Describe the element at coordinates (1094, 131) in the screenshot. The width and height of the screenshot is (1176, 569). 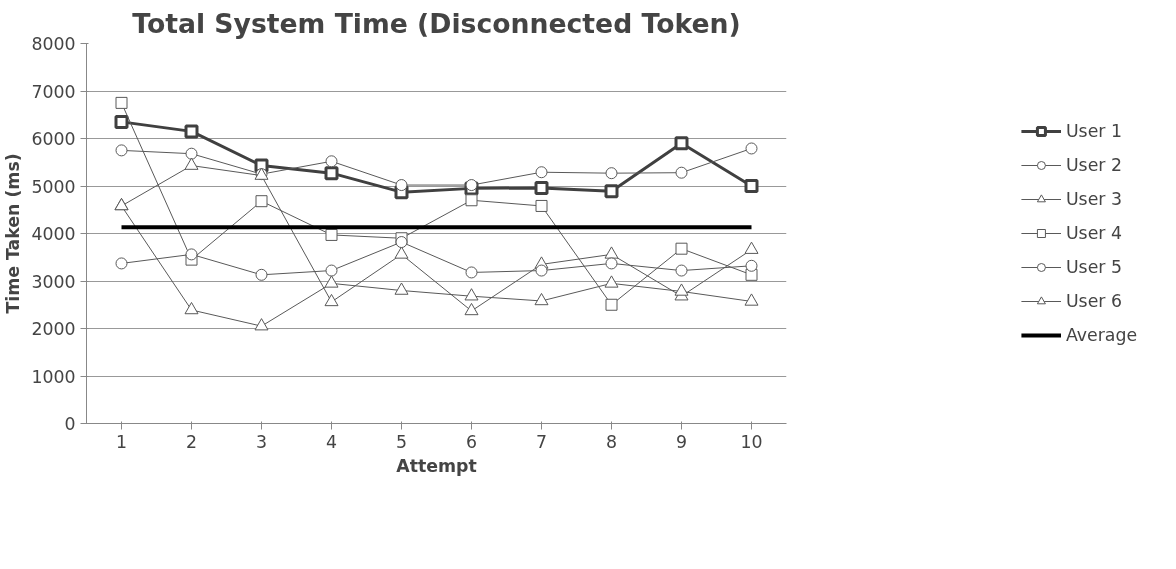
I see `legend-label: User 1` at that location.